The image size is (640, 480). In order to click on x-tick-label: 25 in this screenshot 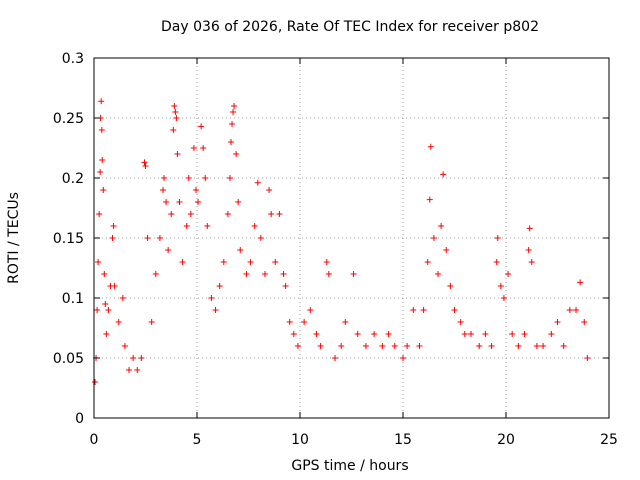, I will do `click(609, 440)`.